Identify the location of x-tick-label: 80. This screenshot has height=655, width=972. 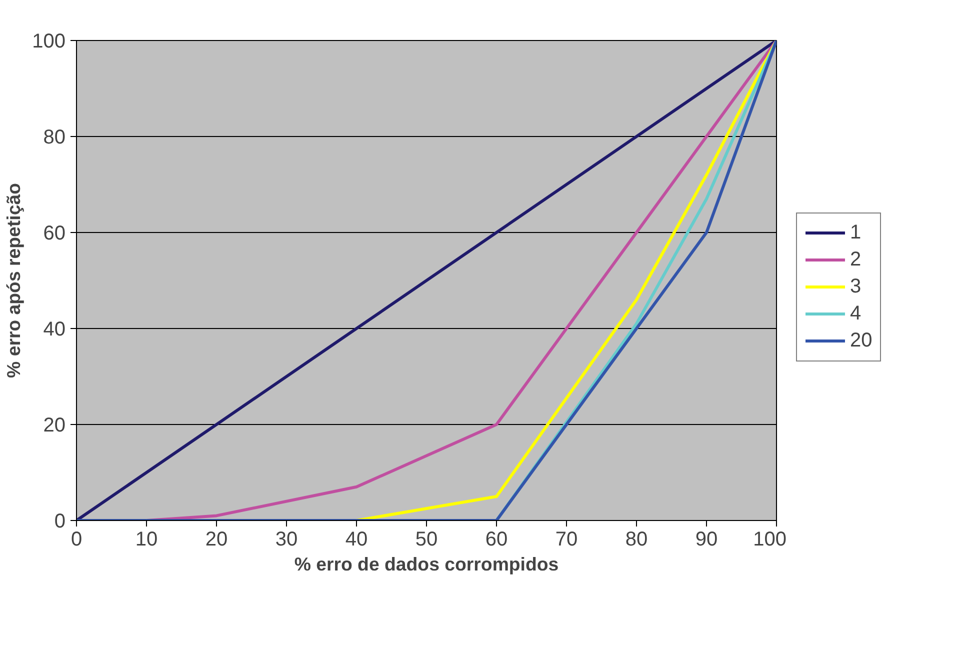
(636, 539).